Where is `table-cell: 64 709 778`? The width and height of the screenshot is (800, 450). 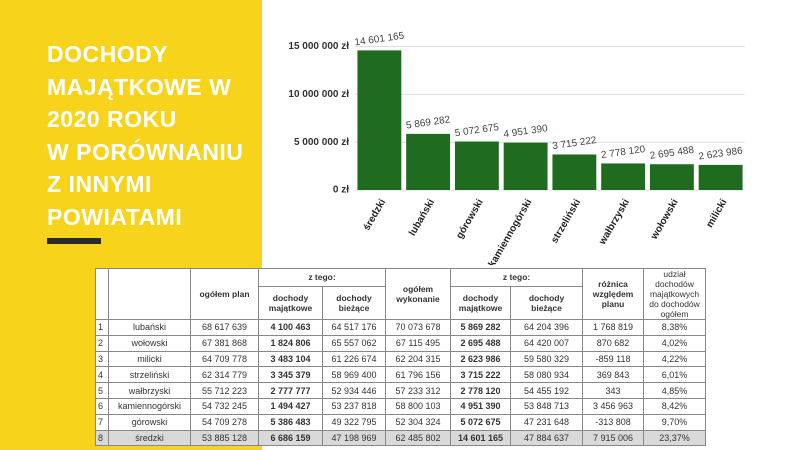
table-cell: 64 709 778 is located at coordinates (224, 359).